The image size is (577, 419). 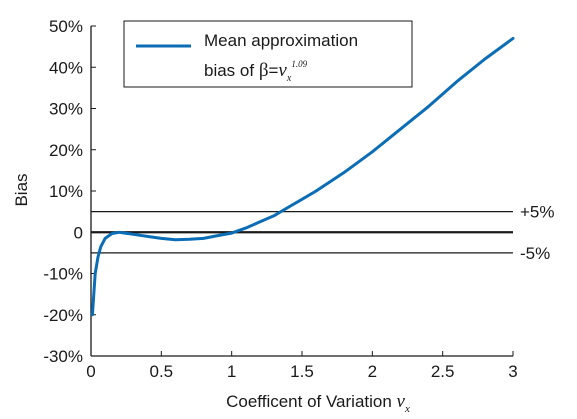 What do you see at coordinates (231, 371) in the screenshot?
I see `x-tick-label: 1` at bounding box center [231, 371].